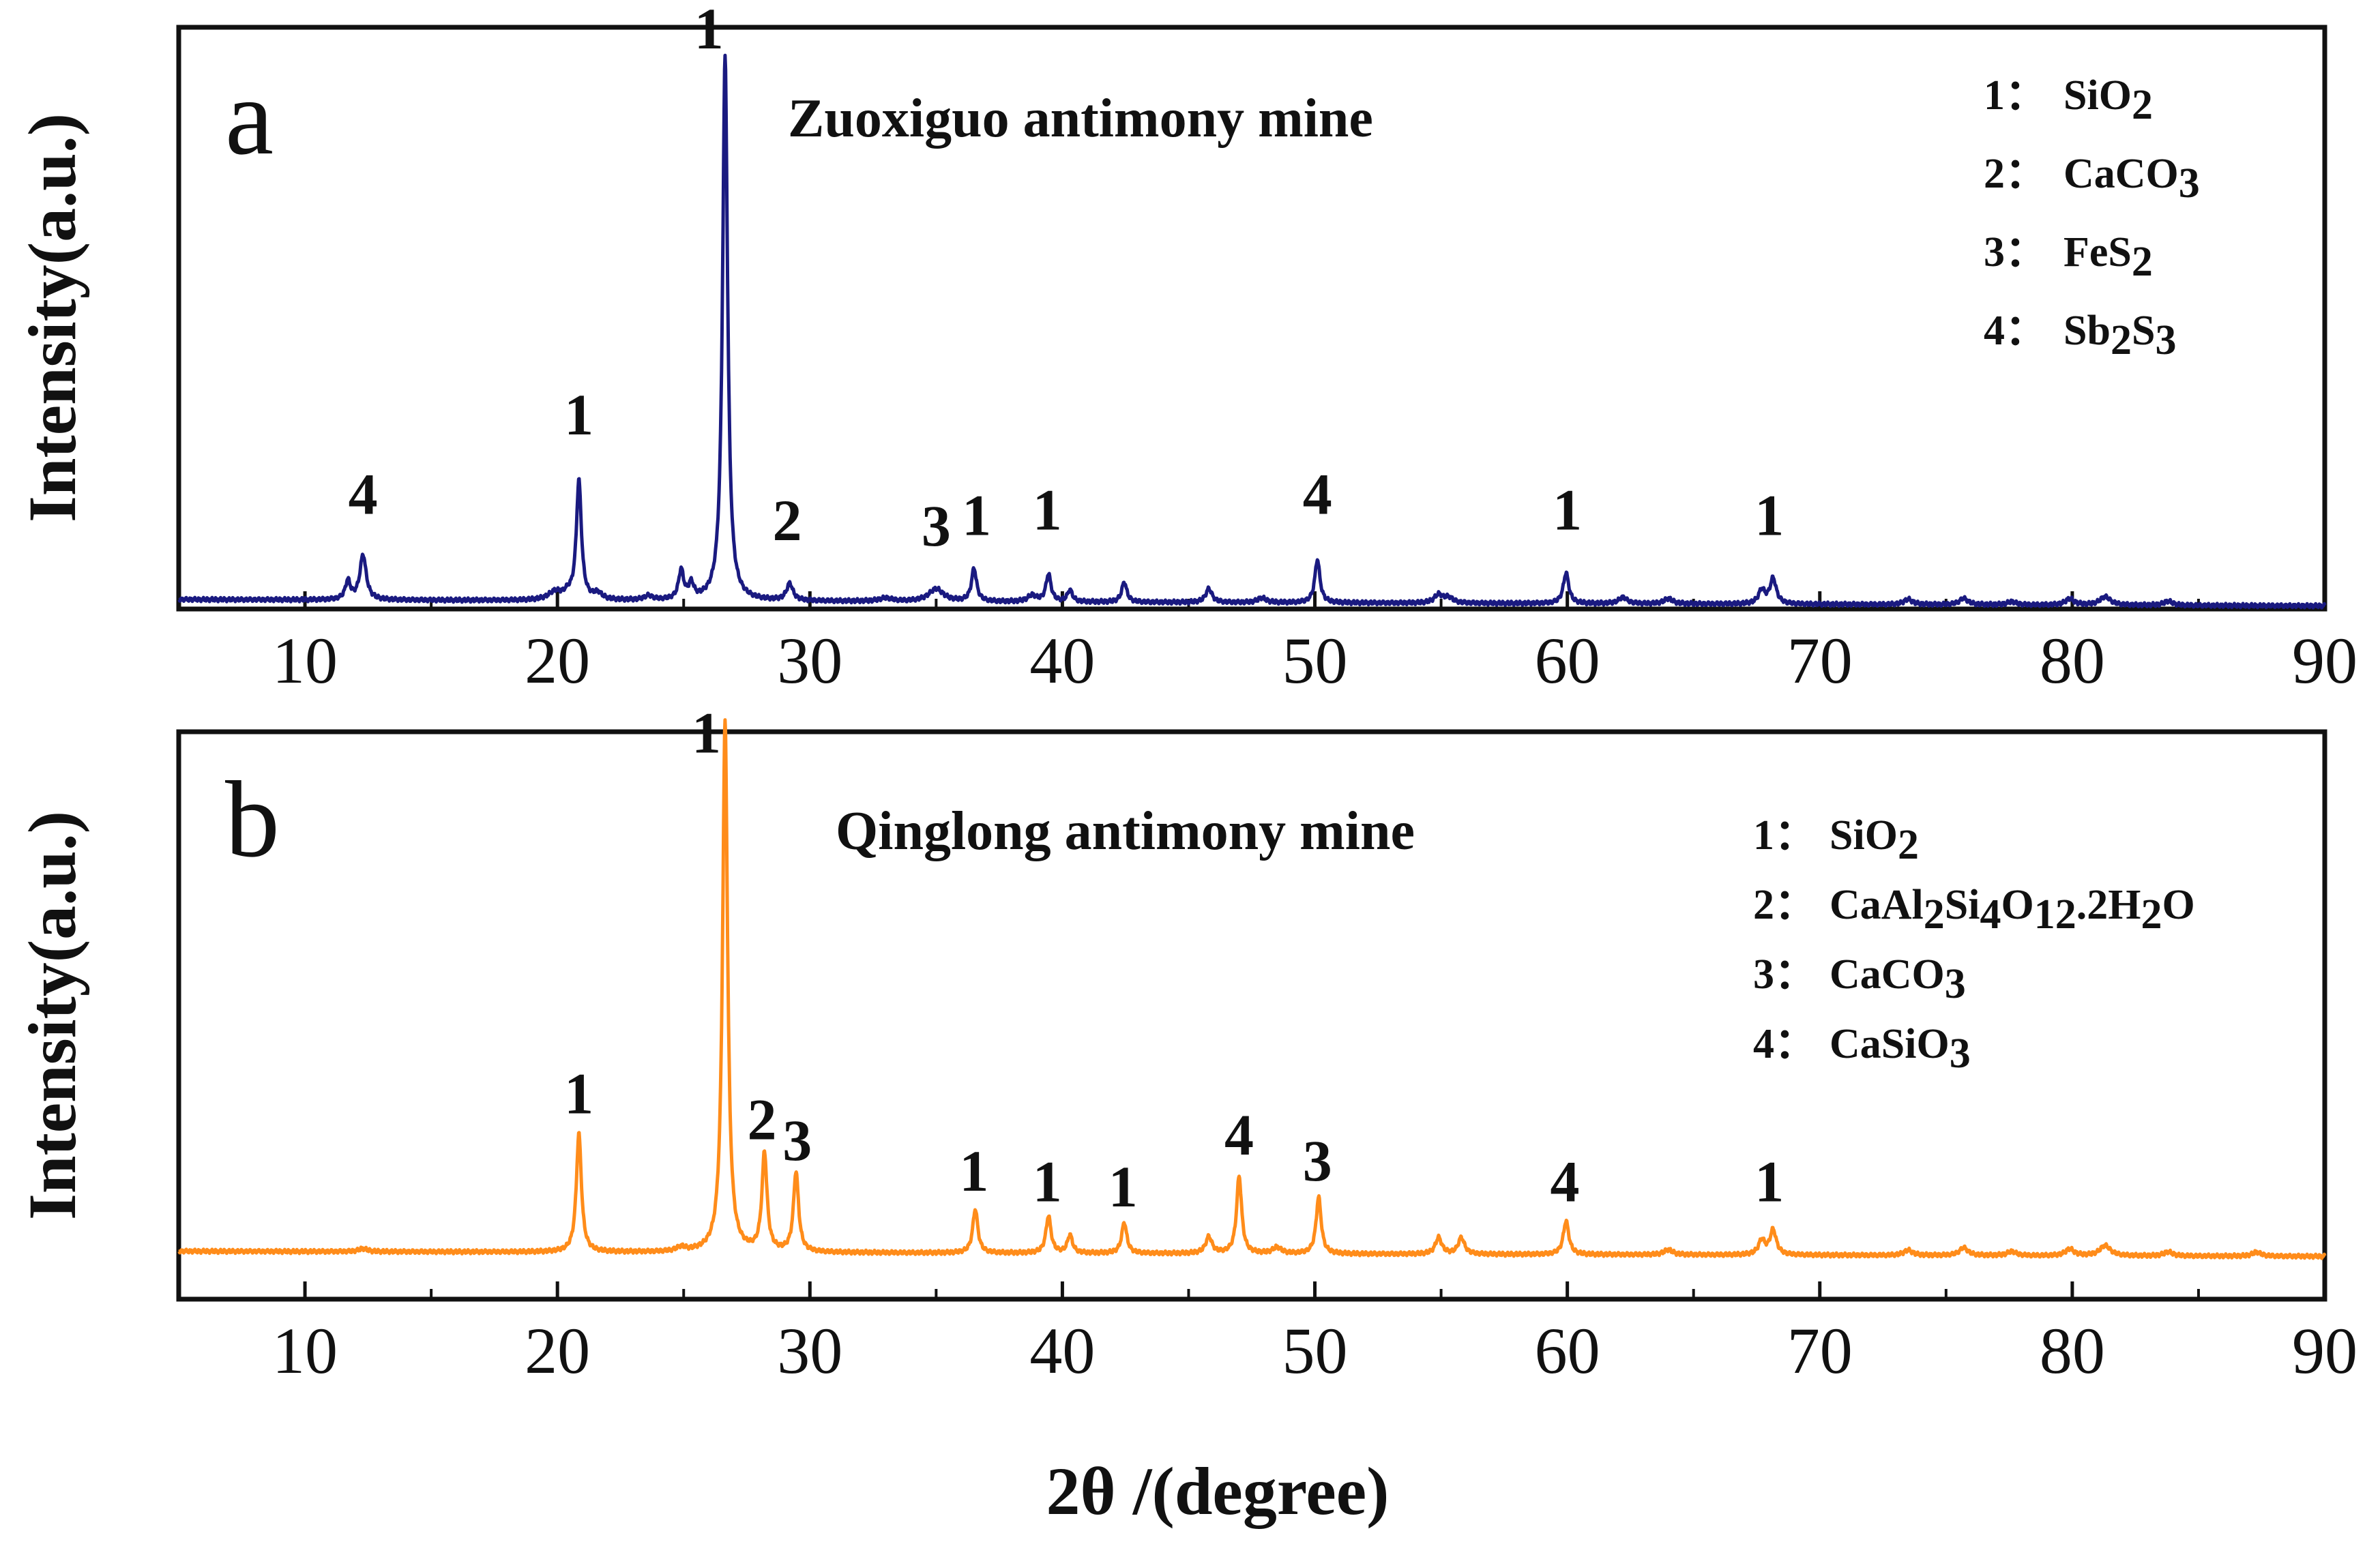 Image resolution: width=2380 pixels, height=1559 pixels. Describe the element at coordinates (2108, 257) in the screenshot. I see `legend-formula: FeS2` at that location.